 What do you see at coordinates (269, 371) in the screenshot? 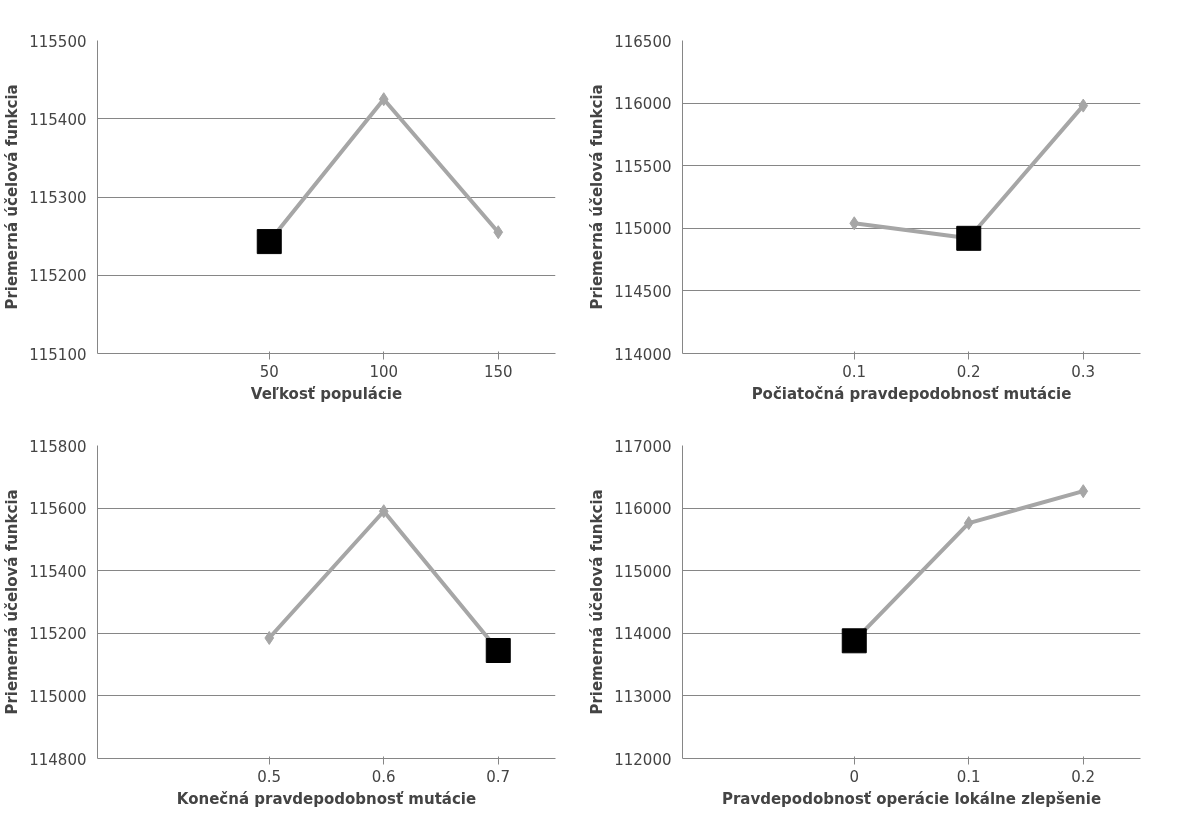
I see `x-tick-label: 50` at bounding box center [269, 371].